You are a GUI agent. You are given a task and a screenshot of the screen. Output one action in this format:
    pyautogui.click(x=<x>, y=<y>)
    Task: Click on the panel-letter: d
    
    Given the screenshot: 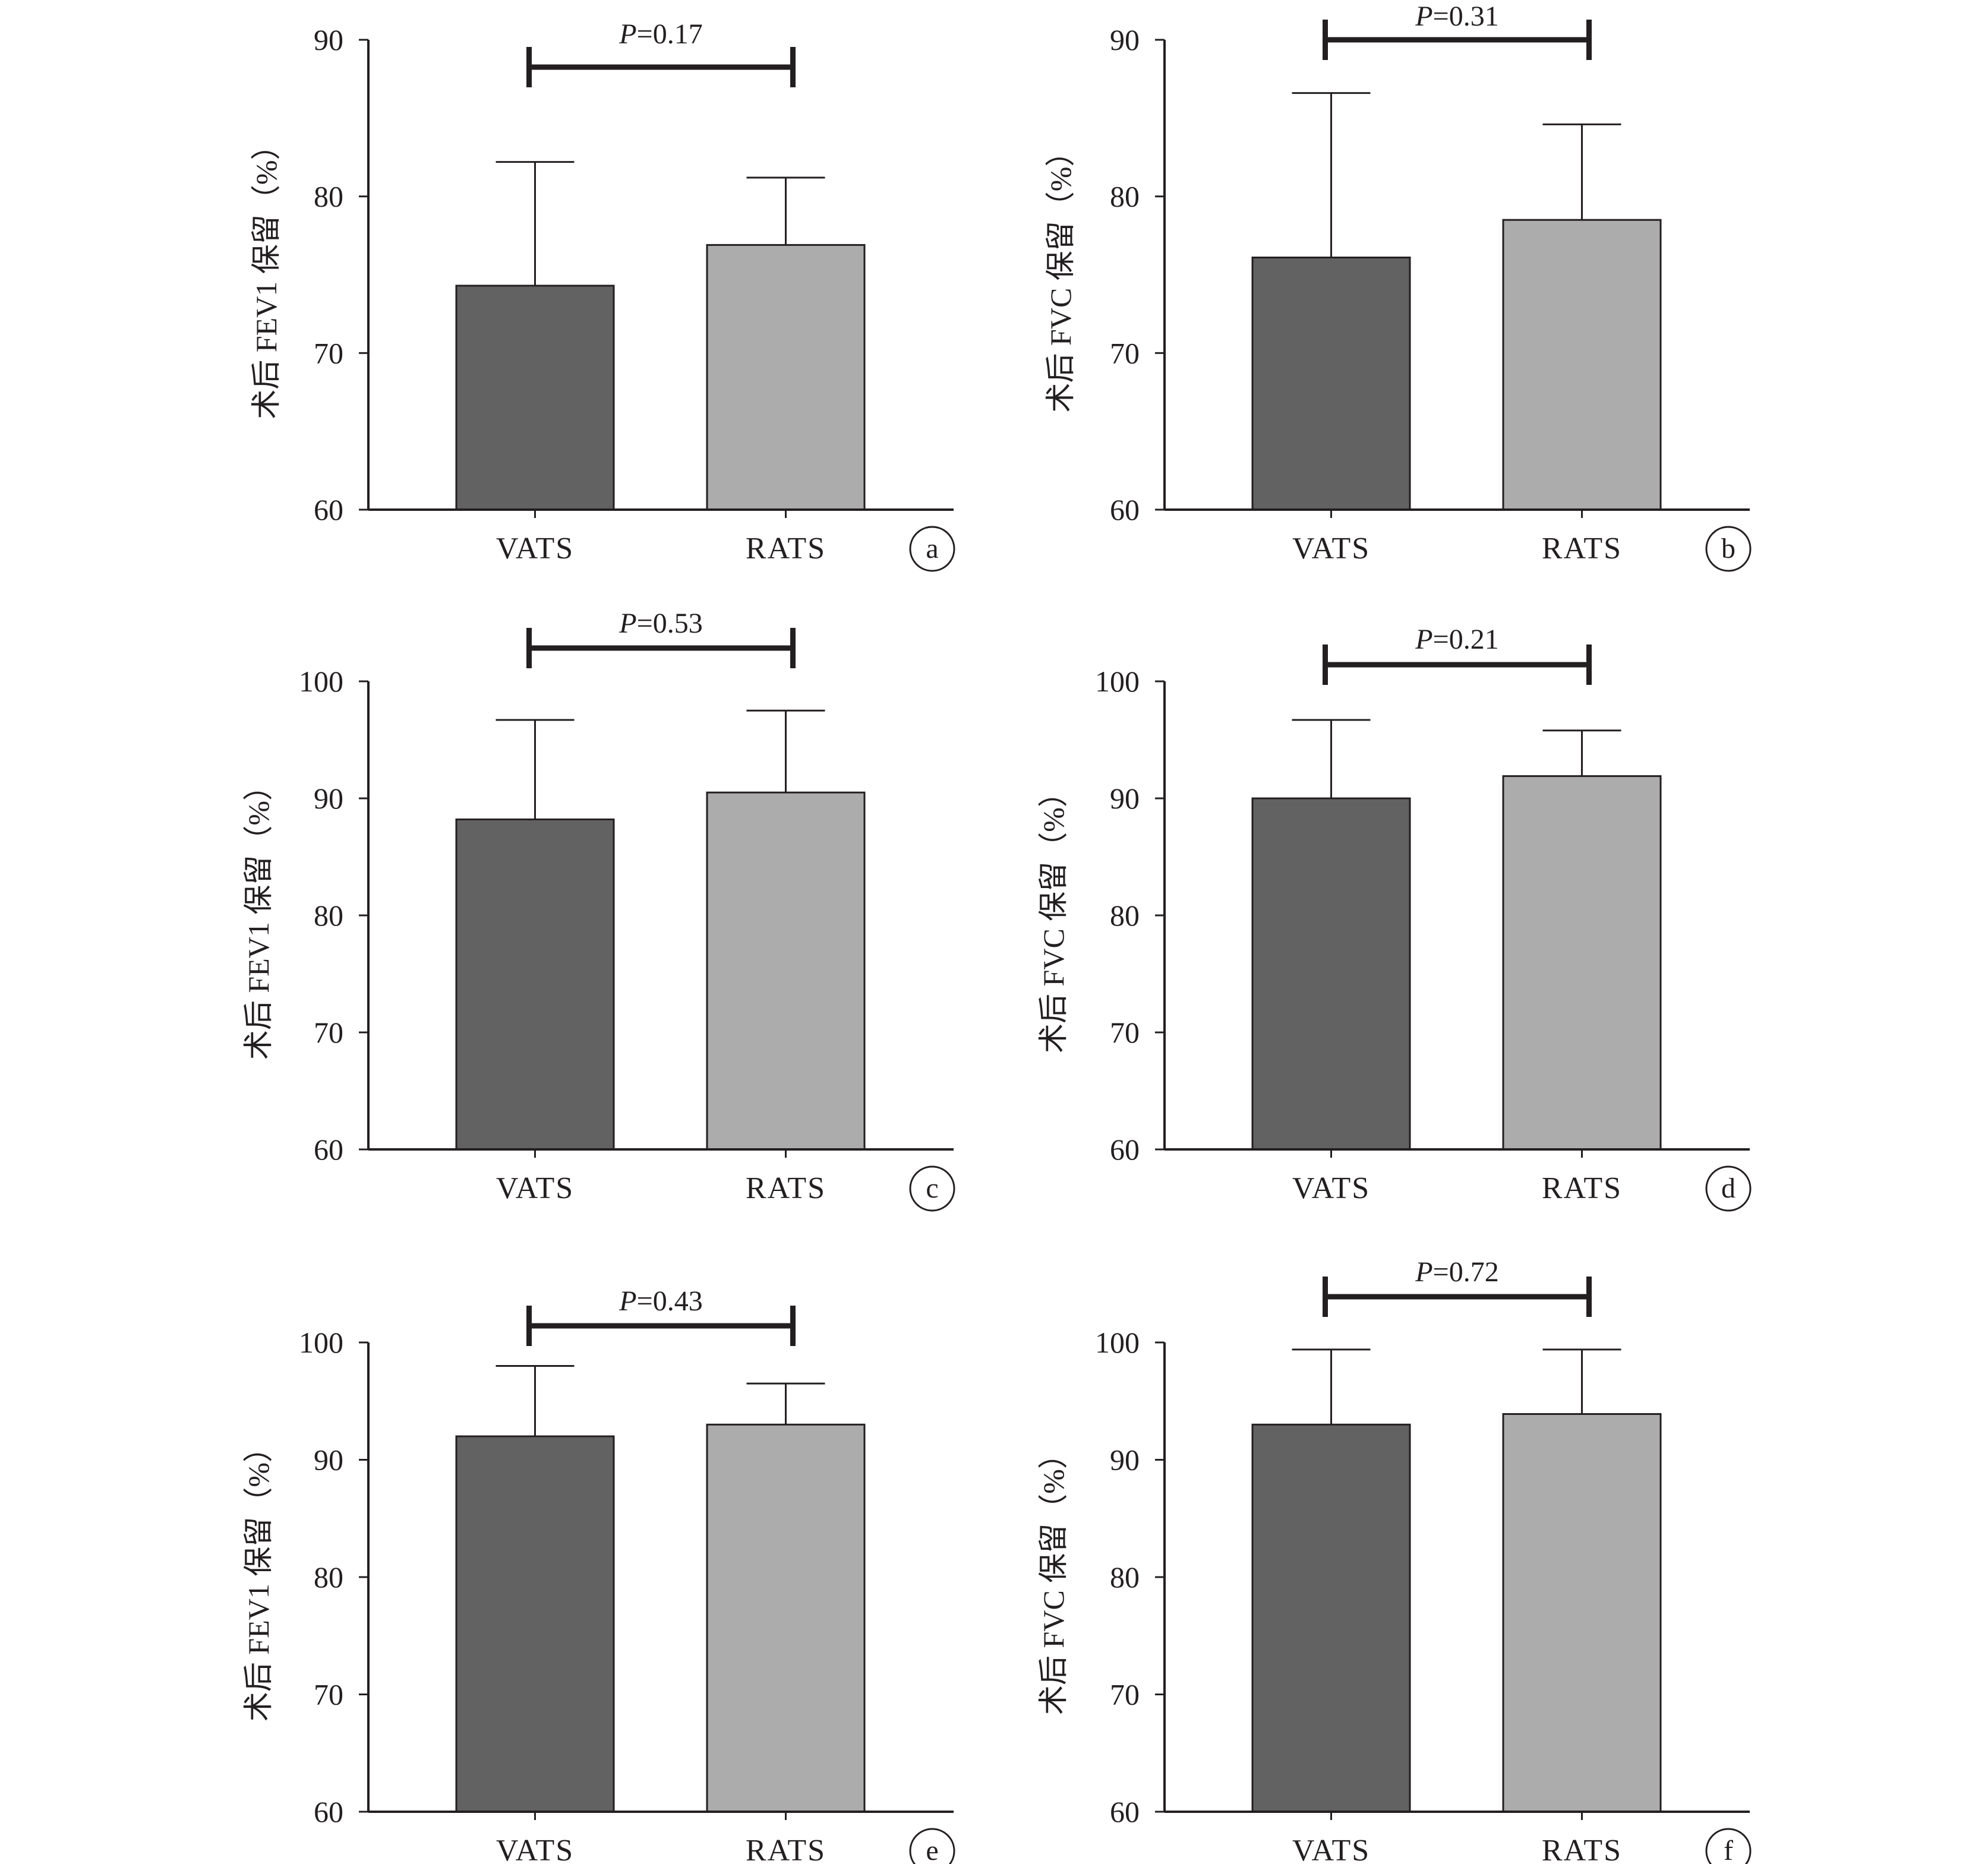 What is the action you would take?
    pyautogui.click(x=1728, y=1189)
    